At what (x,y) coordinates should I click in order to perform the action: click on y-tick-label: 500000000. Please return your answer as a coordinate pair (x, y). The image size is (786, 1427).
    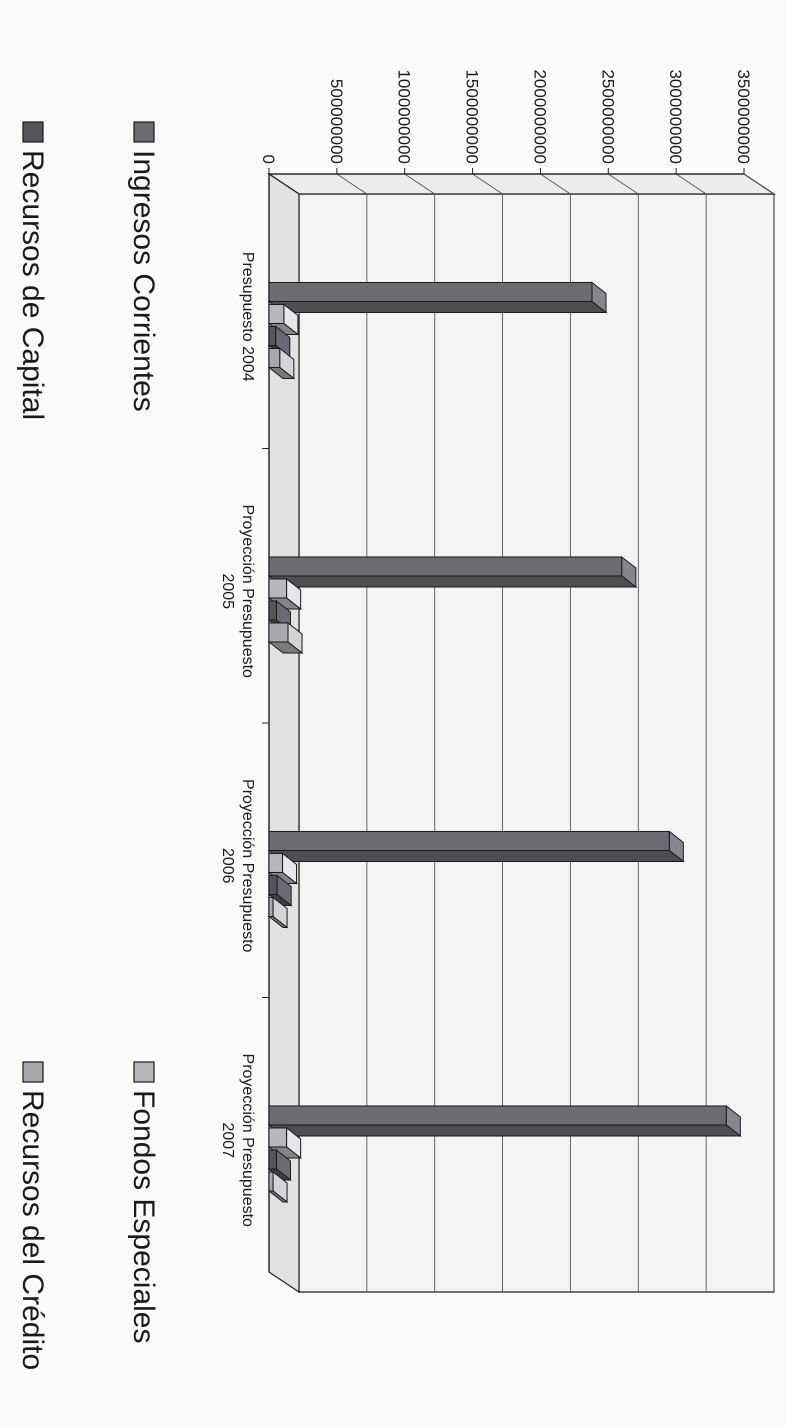
    Looking at the image, I should click on (336, 121).